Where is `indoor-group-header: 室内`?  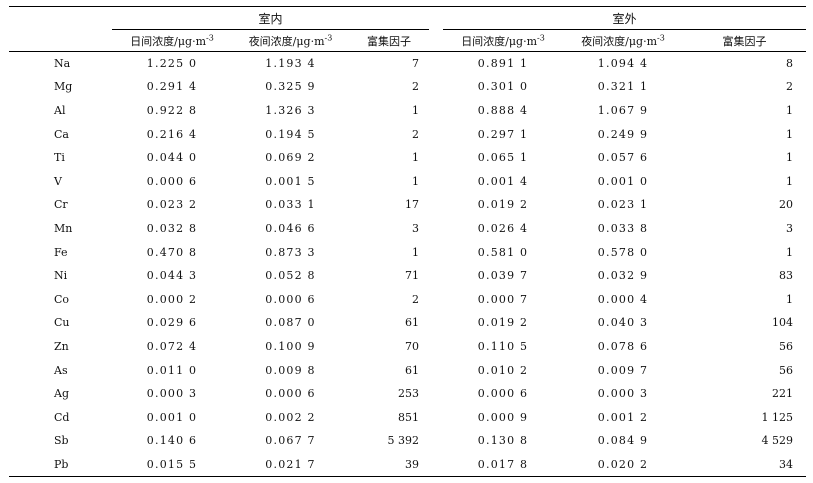 indoor-group-header: 室内 is located at coordinates (270, 18).